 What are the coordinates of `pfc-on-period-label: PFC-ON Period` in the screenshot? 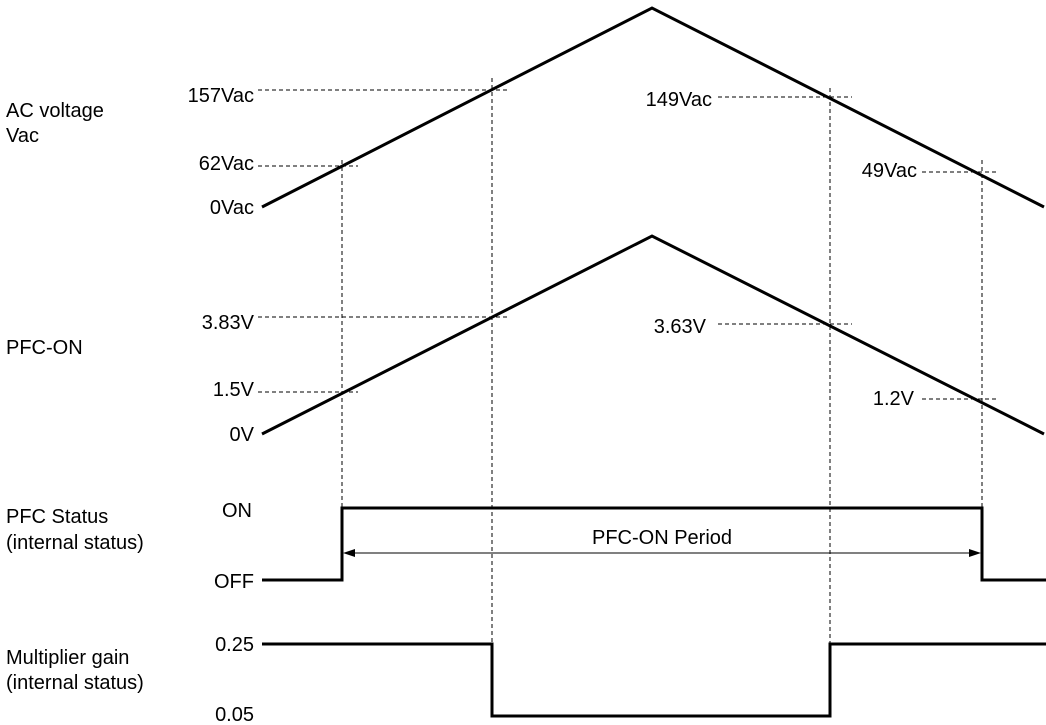 It's located at (662, 538).